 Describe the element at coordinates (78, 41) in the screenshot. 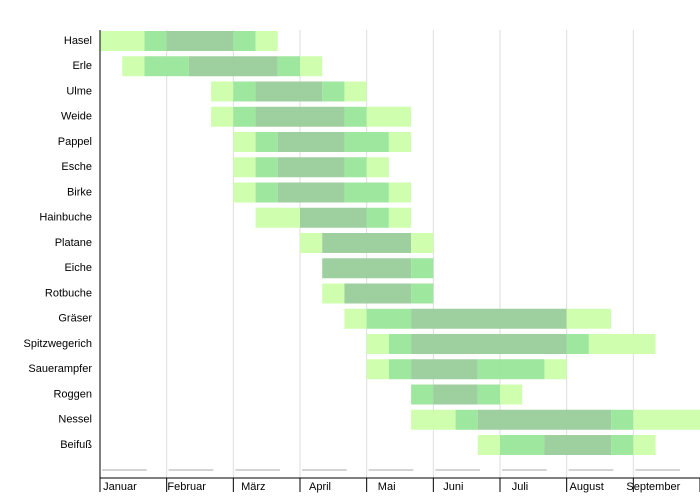

I see `row-label: Hasel` at that location.